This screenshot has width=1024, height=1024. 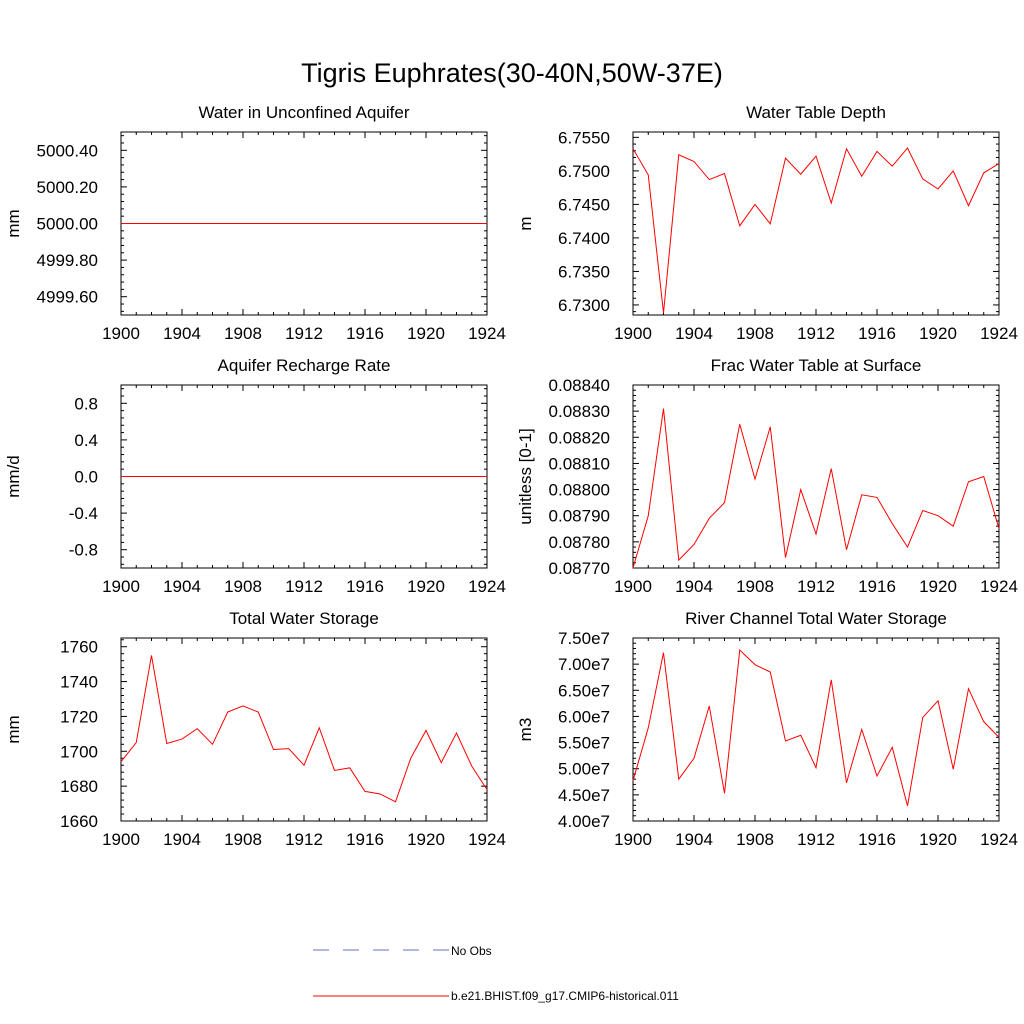 What do you see at coordinates (579, 463) in the screenshot?
I see `y-tick-label: 0.08810` at bounding box center [579, 463].